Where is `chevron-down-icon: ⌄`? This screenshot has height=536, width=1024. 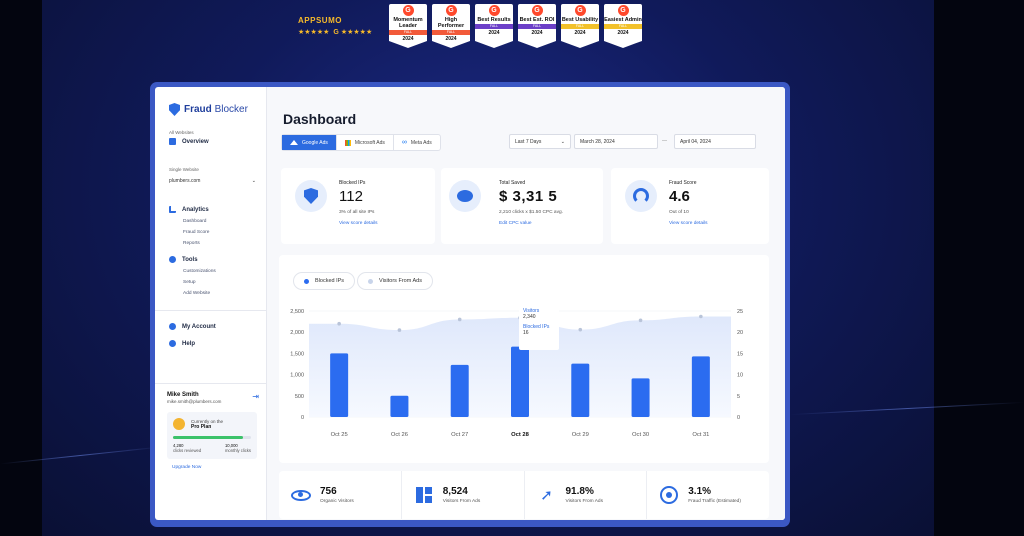
chevron-down-icon: ⌄ is located at coordinates (562, 141).